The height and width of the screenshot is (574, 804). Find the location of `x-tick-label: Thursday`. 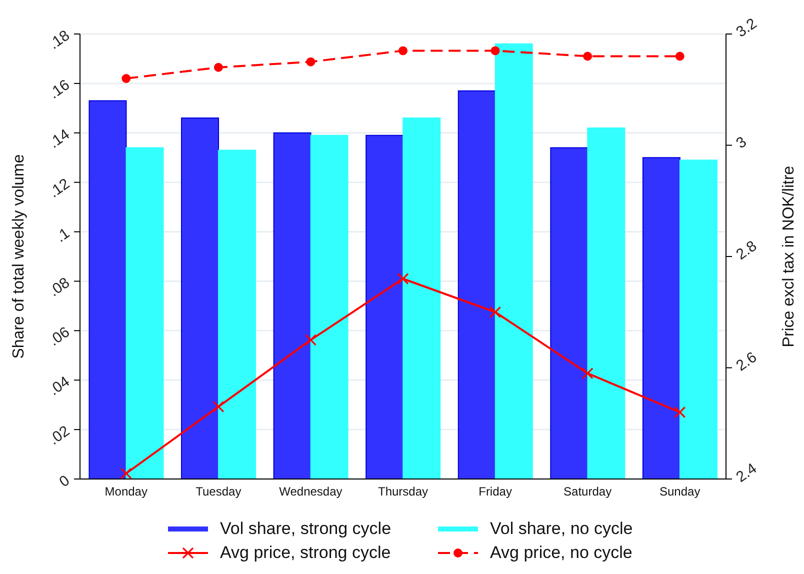

x-tick-label: Thursday is located at coordinates (403, 491).